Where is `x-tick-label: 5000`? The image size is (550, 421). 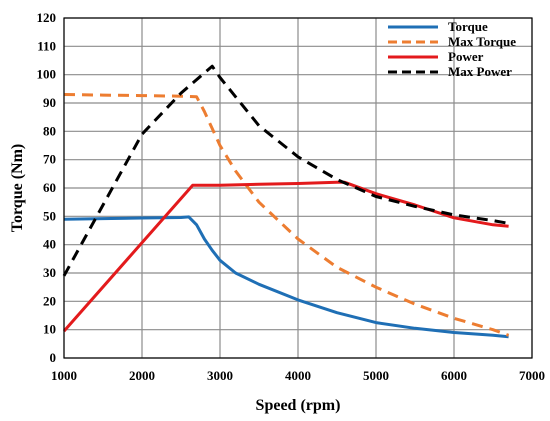 x-tick-label: 5000 is located at coordinates (376, 375).